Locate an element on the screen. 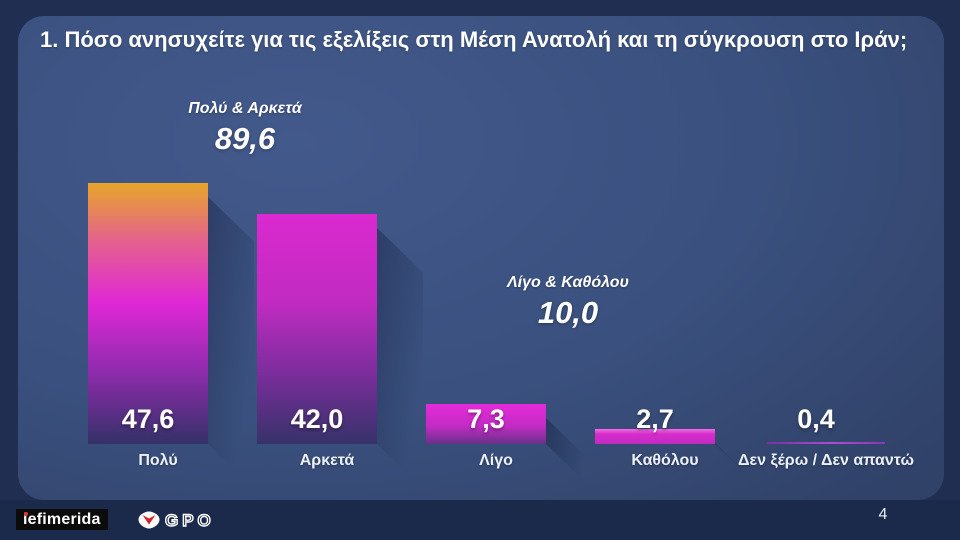  iefimerida-logo: iefimerida is located at coordinates (62, 519).